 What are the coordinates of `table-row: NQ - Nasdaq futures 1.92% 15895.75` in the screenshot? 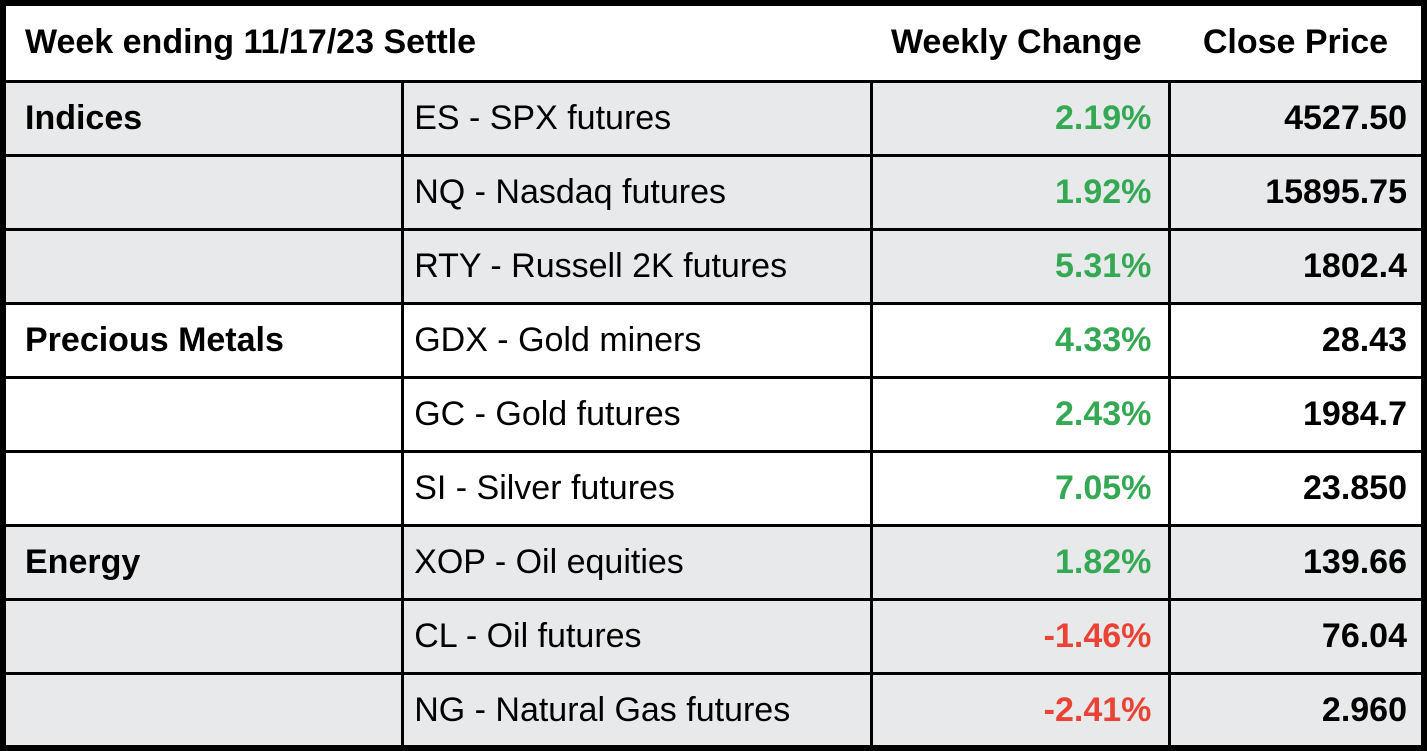 It's located at (713, 192).